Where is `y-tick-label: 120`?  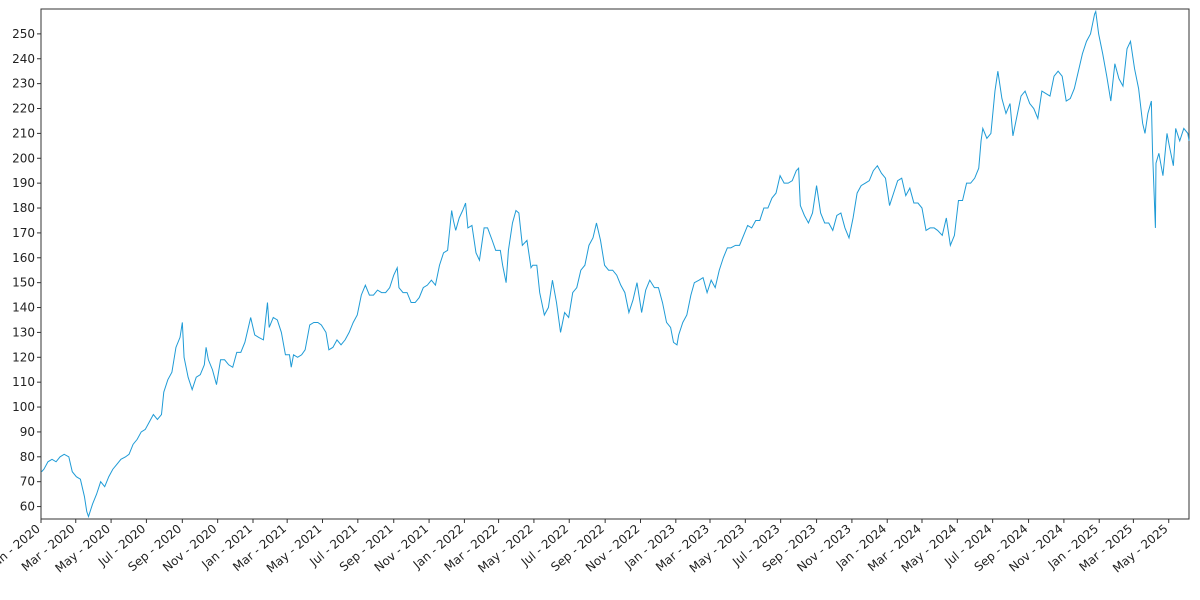
y-tick-label: 120 is located at coordinates (23, 357).